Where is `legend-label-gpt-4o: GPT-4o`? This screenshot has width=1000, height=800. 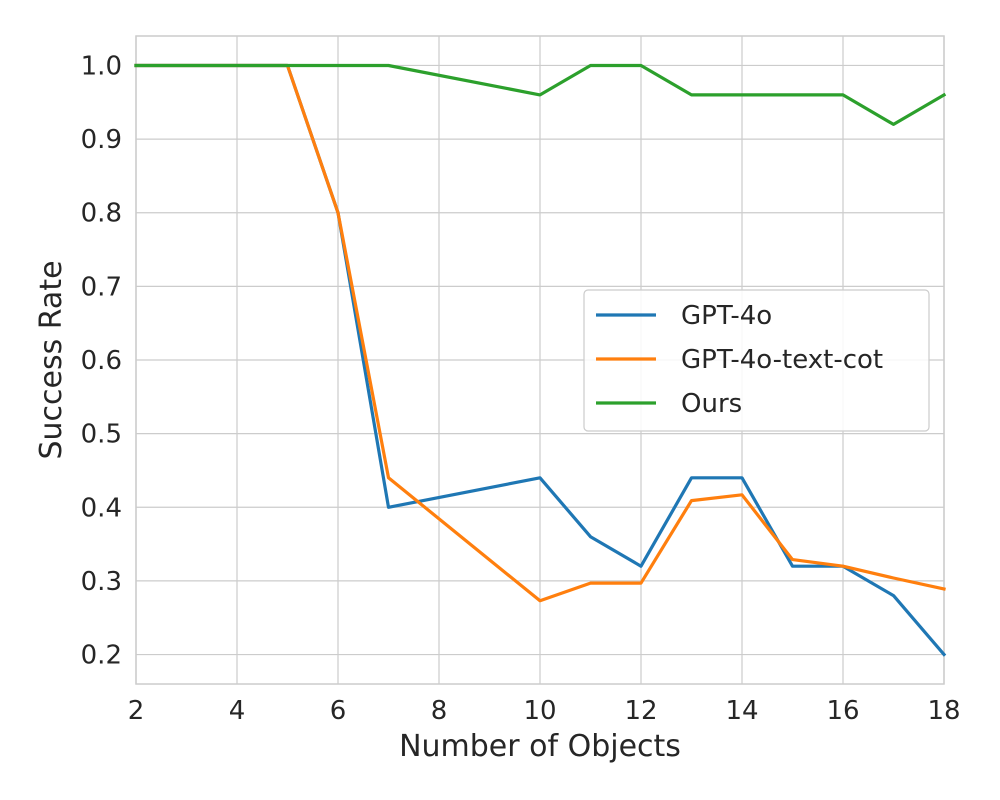 legend-label-gpt-4o: GPT-4o is located at coordinates (726, 316).